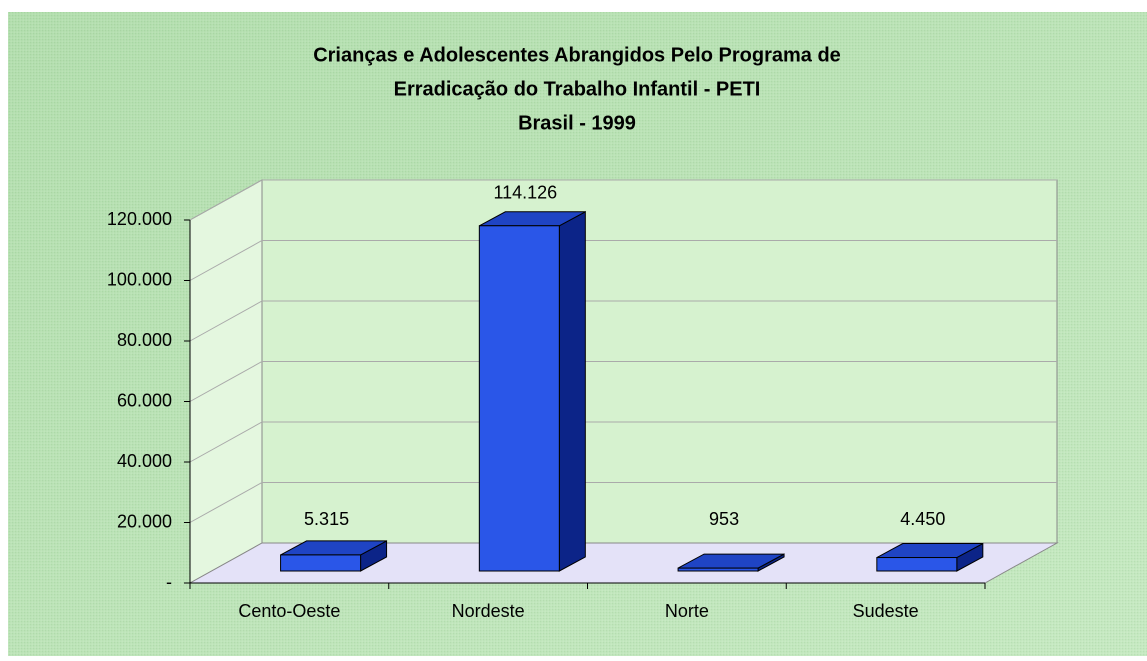 This screenshot has height=661, width=1147. What do you see at coordinates (577, 123) in the screenshot?
I see `chart-title: Brasil - 1999` at bounding box center [577, 123].